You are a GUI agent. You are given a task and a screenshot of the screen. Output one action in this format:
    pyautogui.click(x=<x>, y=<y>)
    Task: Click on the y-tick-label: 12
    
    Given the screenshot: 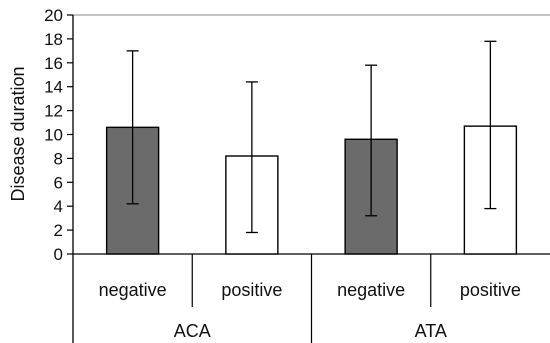 What is the action you would take?
    pyautogui.click(x=53, y=111)
    